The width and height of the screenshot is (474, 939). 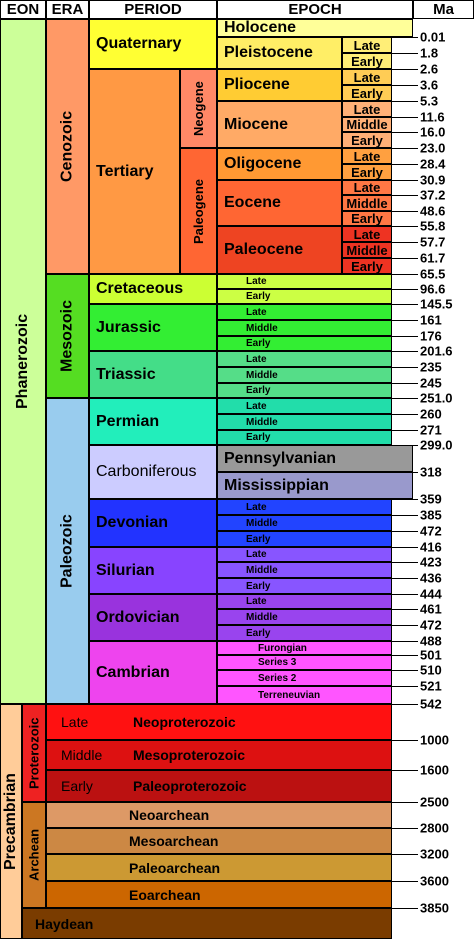 I want to click on ma-label: 0.01, so click(x=433, y=37).